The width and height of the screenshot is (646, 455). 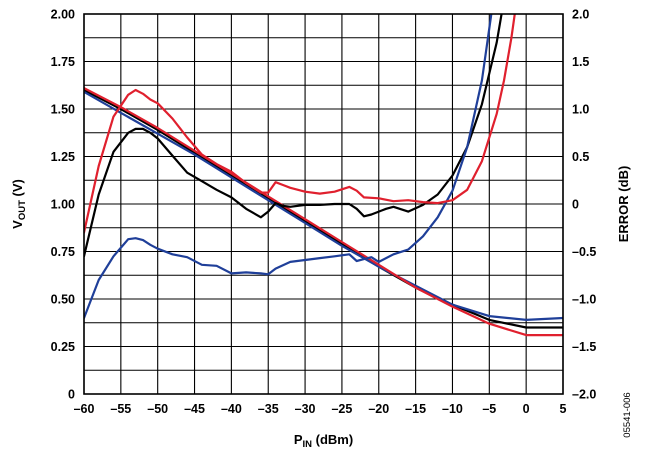 I want to click on right-y-tick-label: 0, so click(x=575, y=205).